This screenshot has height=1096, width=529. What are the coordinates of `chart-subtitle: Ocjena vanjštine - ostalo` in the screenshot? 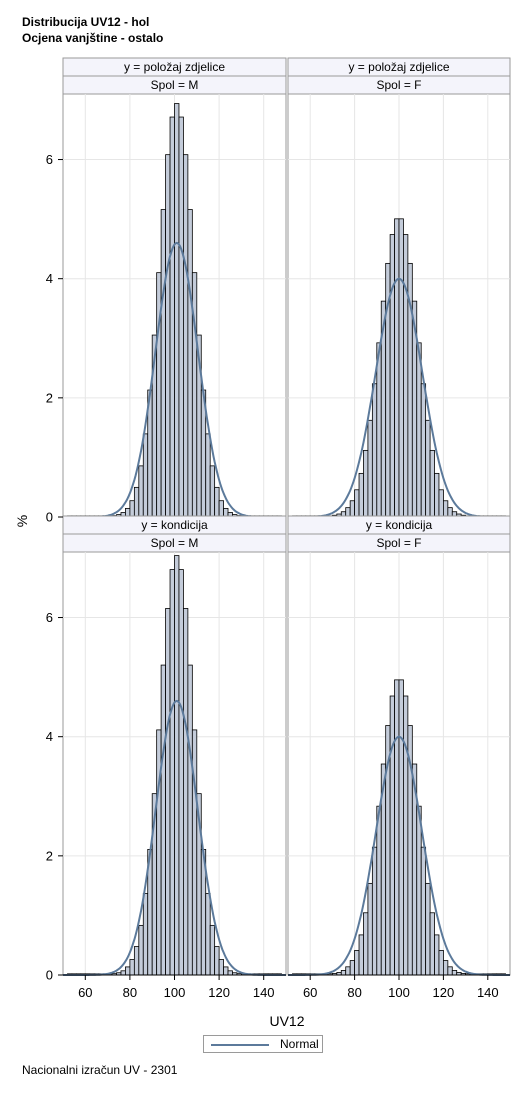 It's located at (93, 38).